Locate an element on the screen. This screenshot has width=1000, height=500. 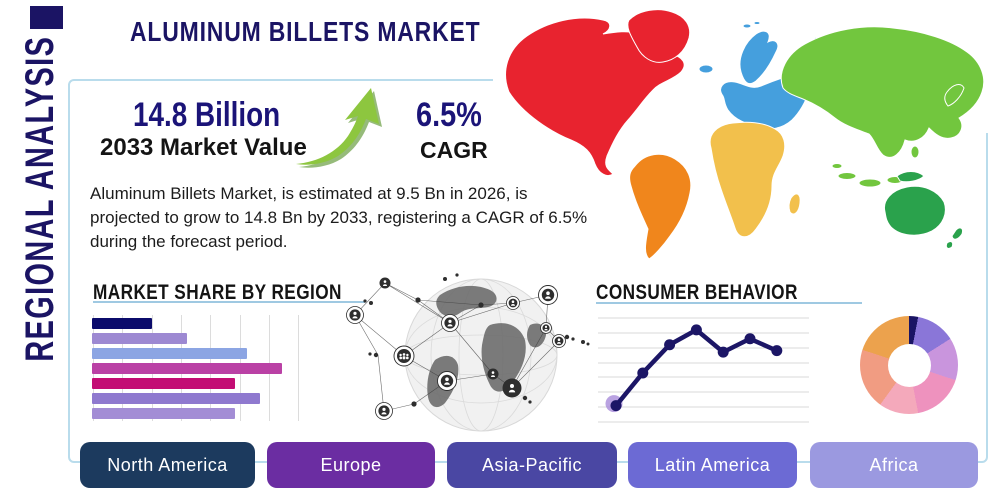
donut-hole is located at coordinates (909, 365).